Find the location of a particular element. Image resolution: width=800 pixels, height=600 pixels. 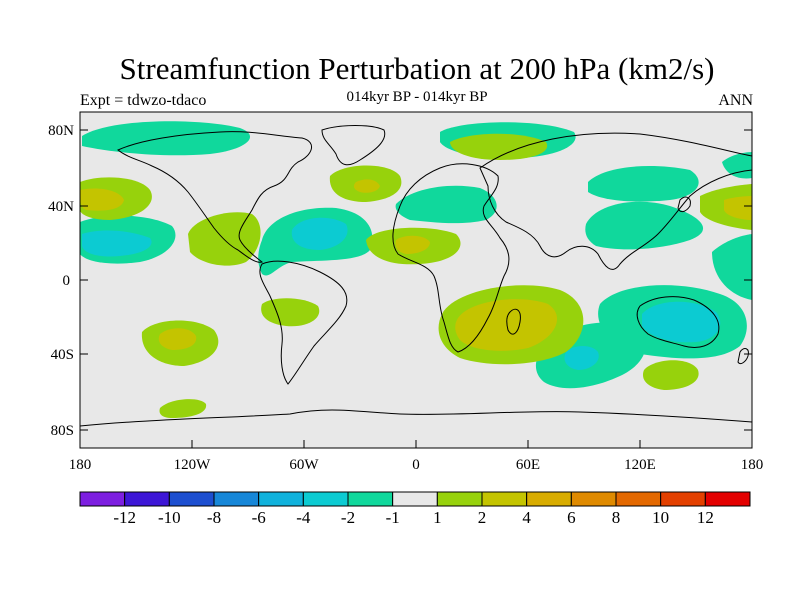

contour-south-indian-neg2 is located at coordinates (581, 358).